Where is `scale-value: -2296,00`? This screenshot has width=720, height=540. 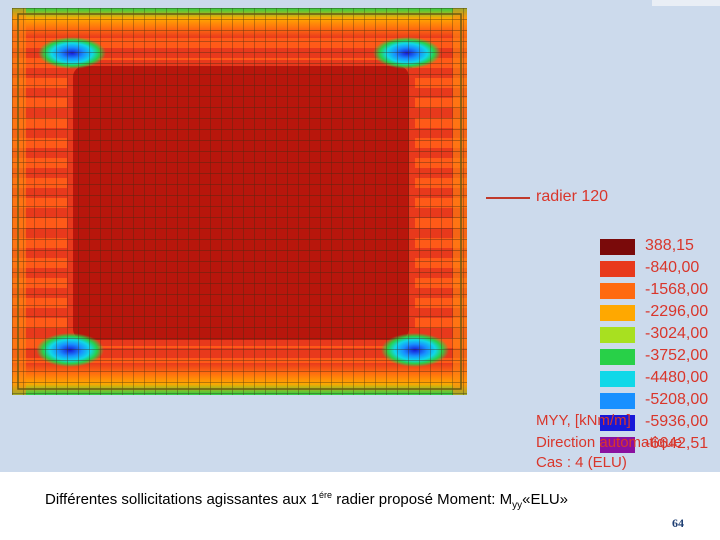 scale-value: -2296,00 is located at coordinates (677, 311).